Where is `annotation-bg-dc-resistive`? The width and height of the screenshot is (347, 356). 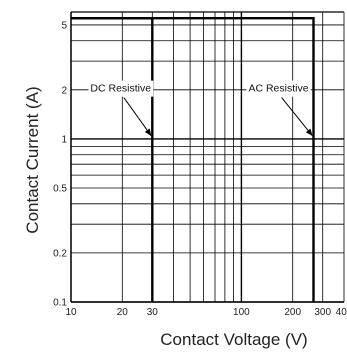
annotation-bg-dc-resistive is located at coordinates (121, 88).